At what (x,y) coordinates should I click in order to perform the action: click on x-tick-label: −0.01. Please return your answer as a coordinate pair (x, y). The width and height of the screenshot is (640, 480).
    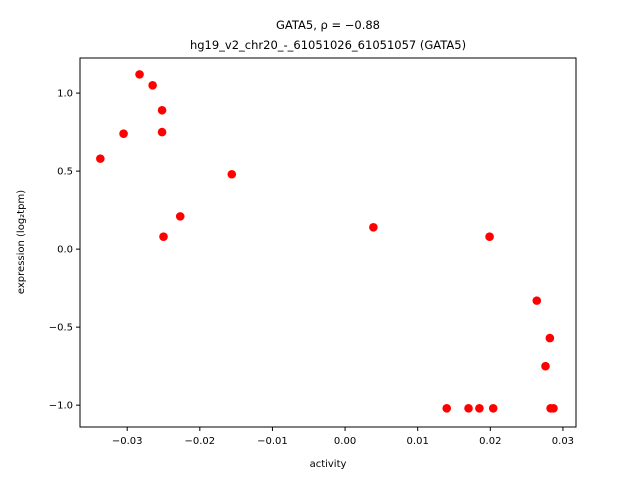
    Looking at the image, I should click on (272, 441).